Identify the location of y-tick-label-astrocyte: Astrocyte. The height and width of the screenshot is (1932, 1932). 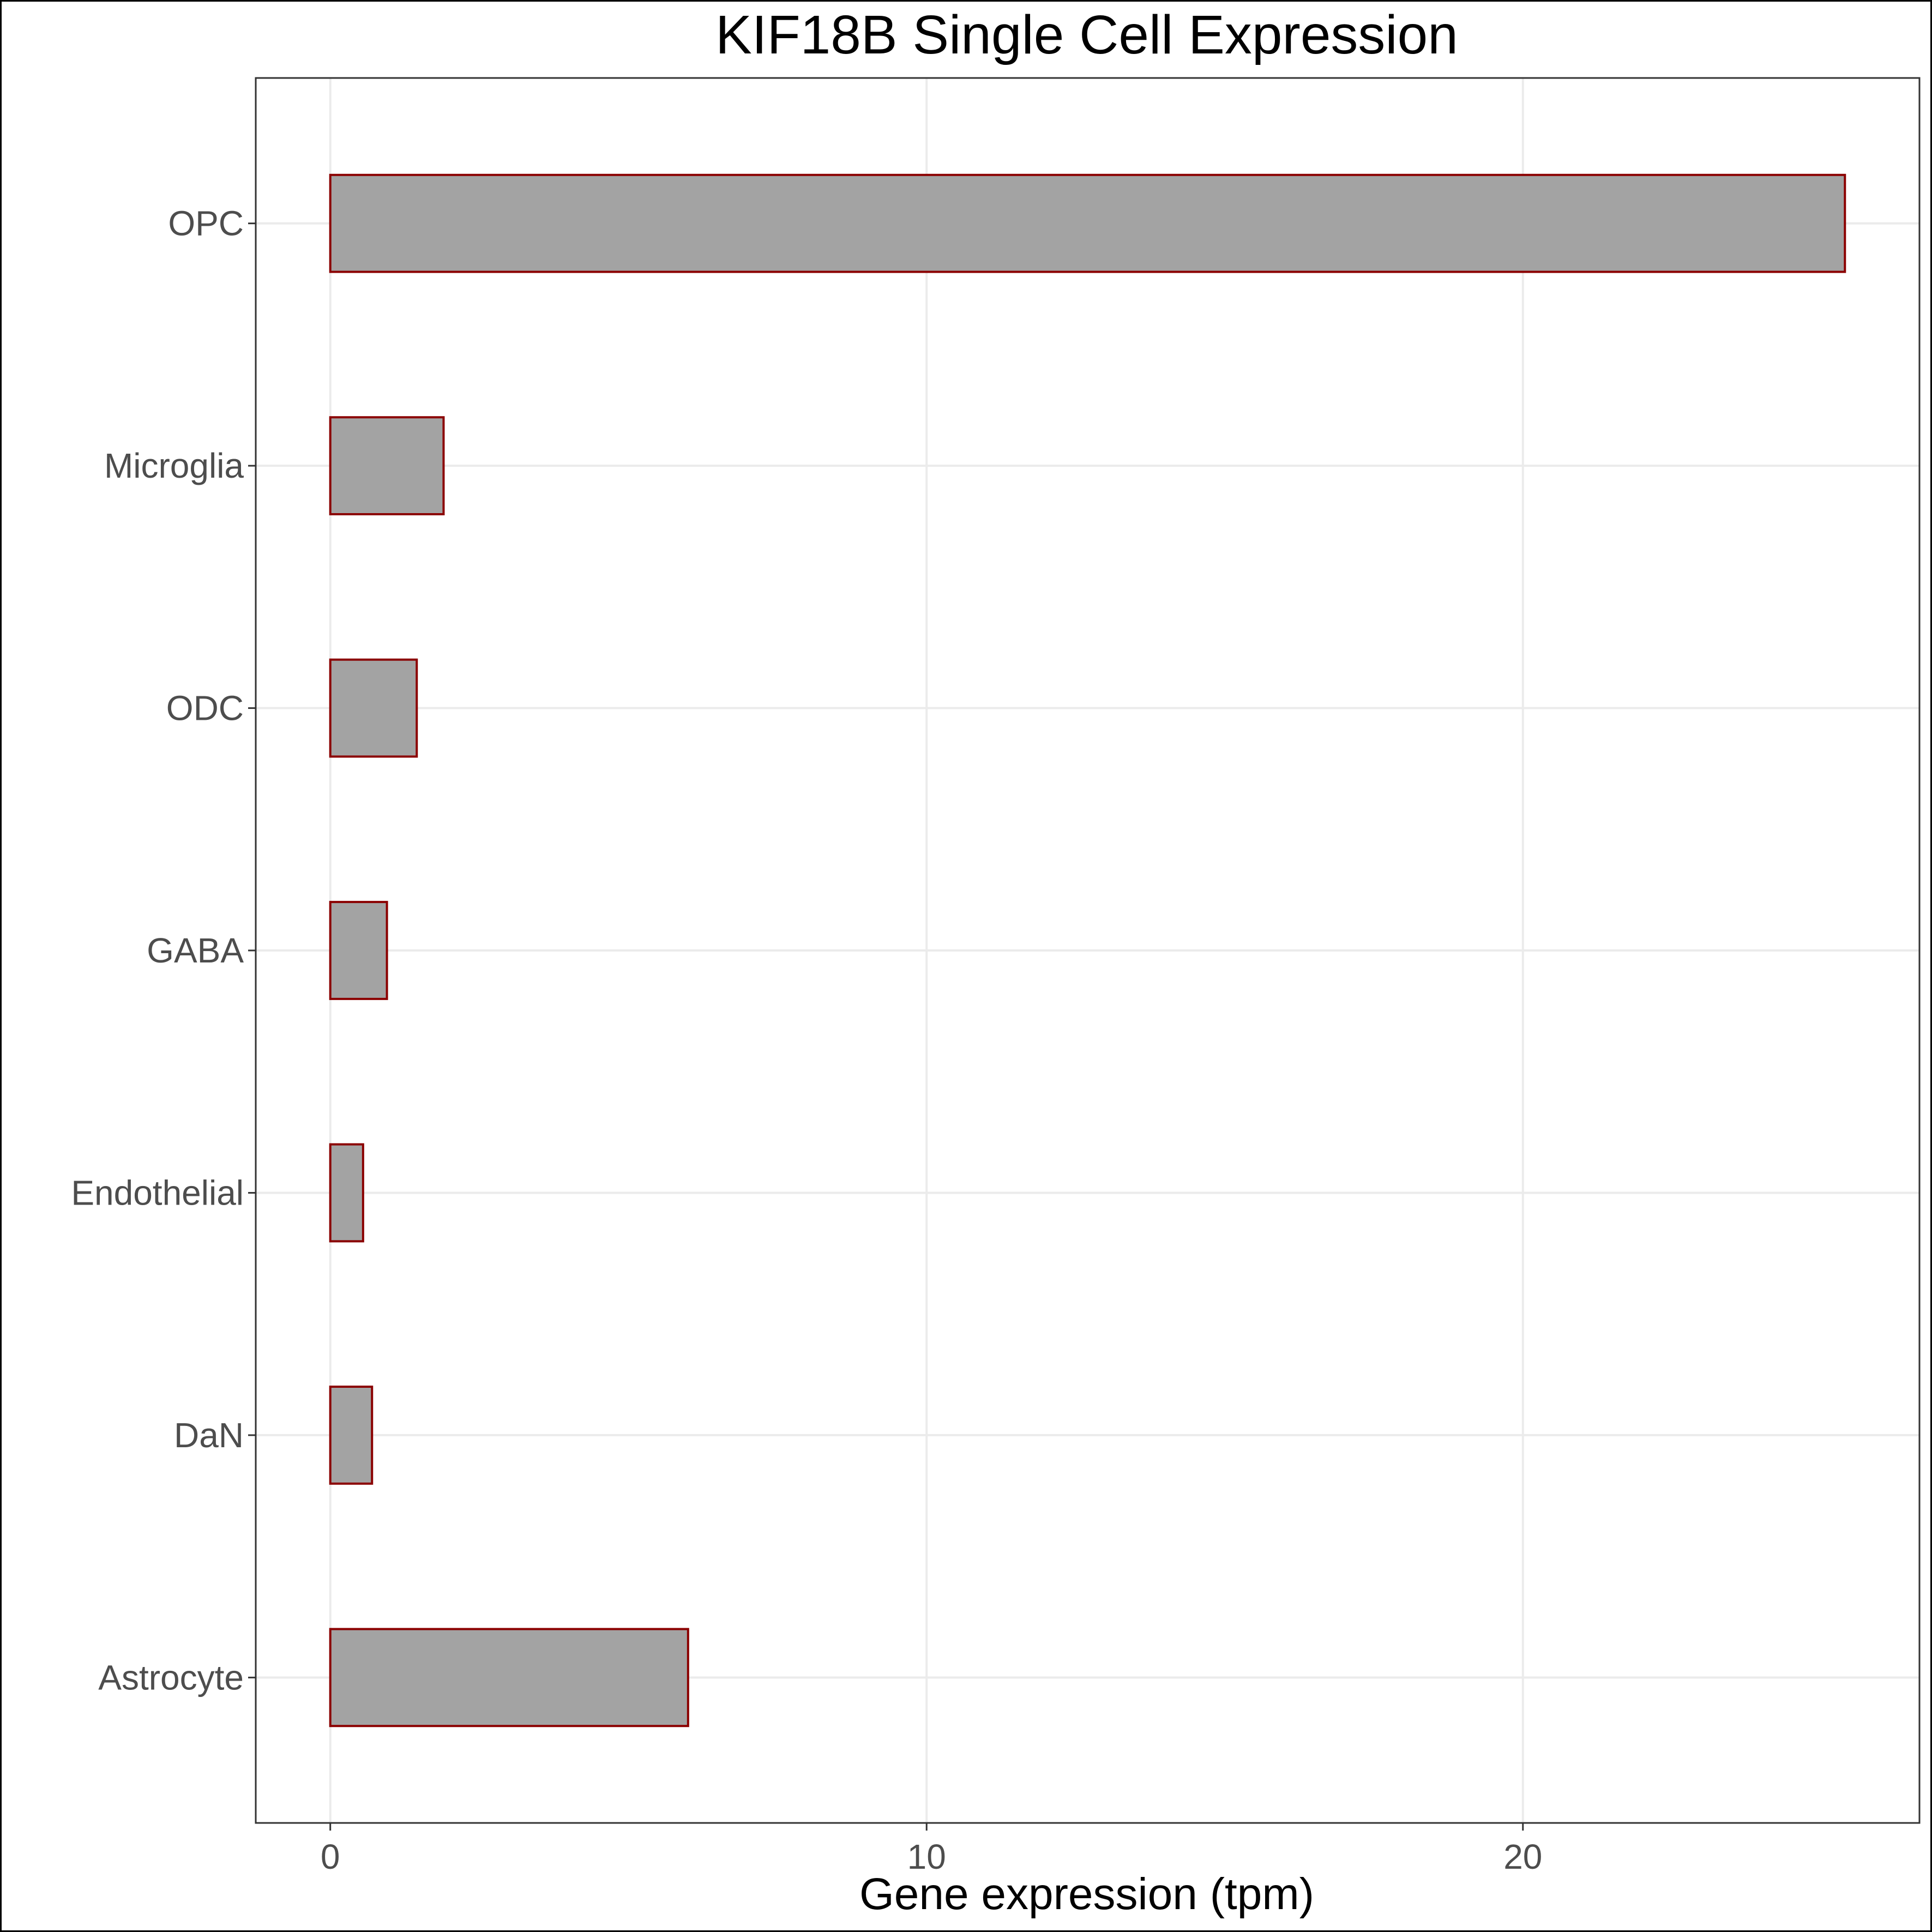
(171, 1677).